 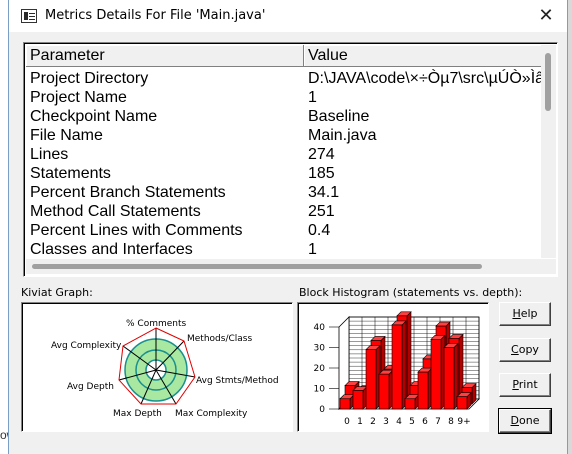 I want to click on histogram-y-tick-label: 30, so click(x=320, y=349).